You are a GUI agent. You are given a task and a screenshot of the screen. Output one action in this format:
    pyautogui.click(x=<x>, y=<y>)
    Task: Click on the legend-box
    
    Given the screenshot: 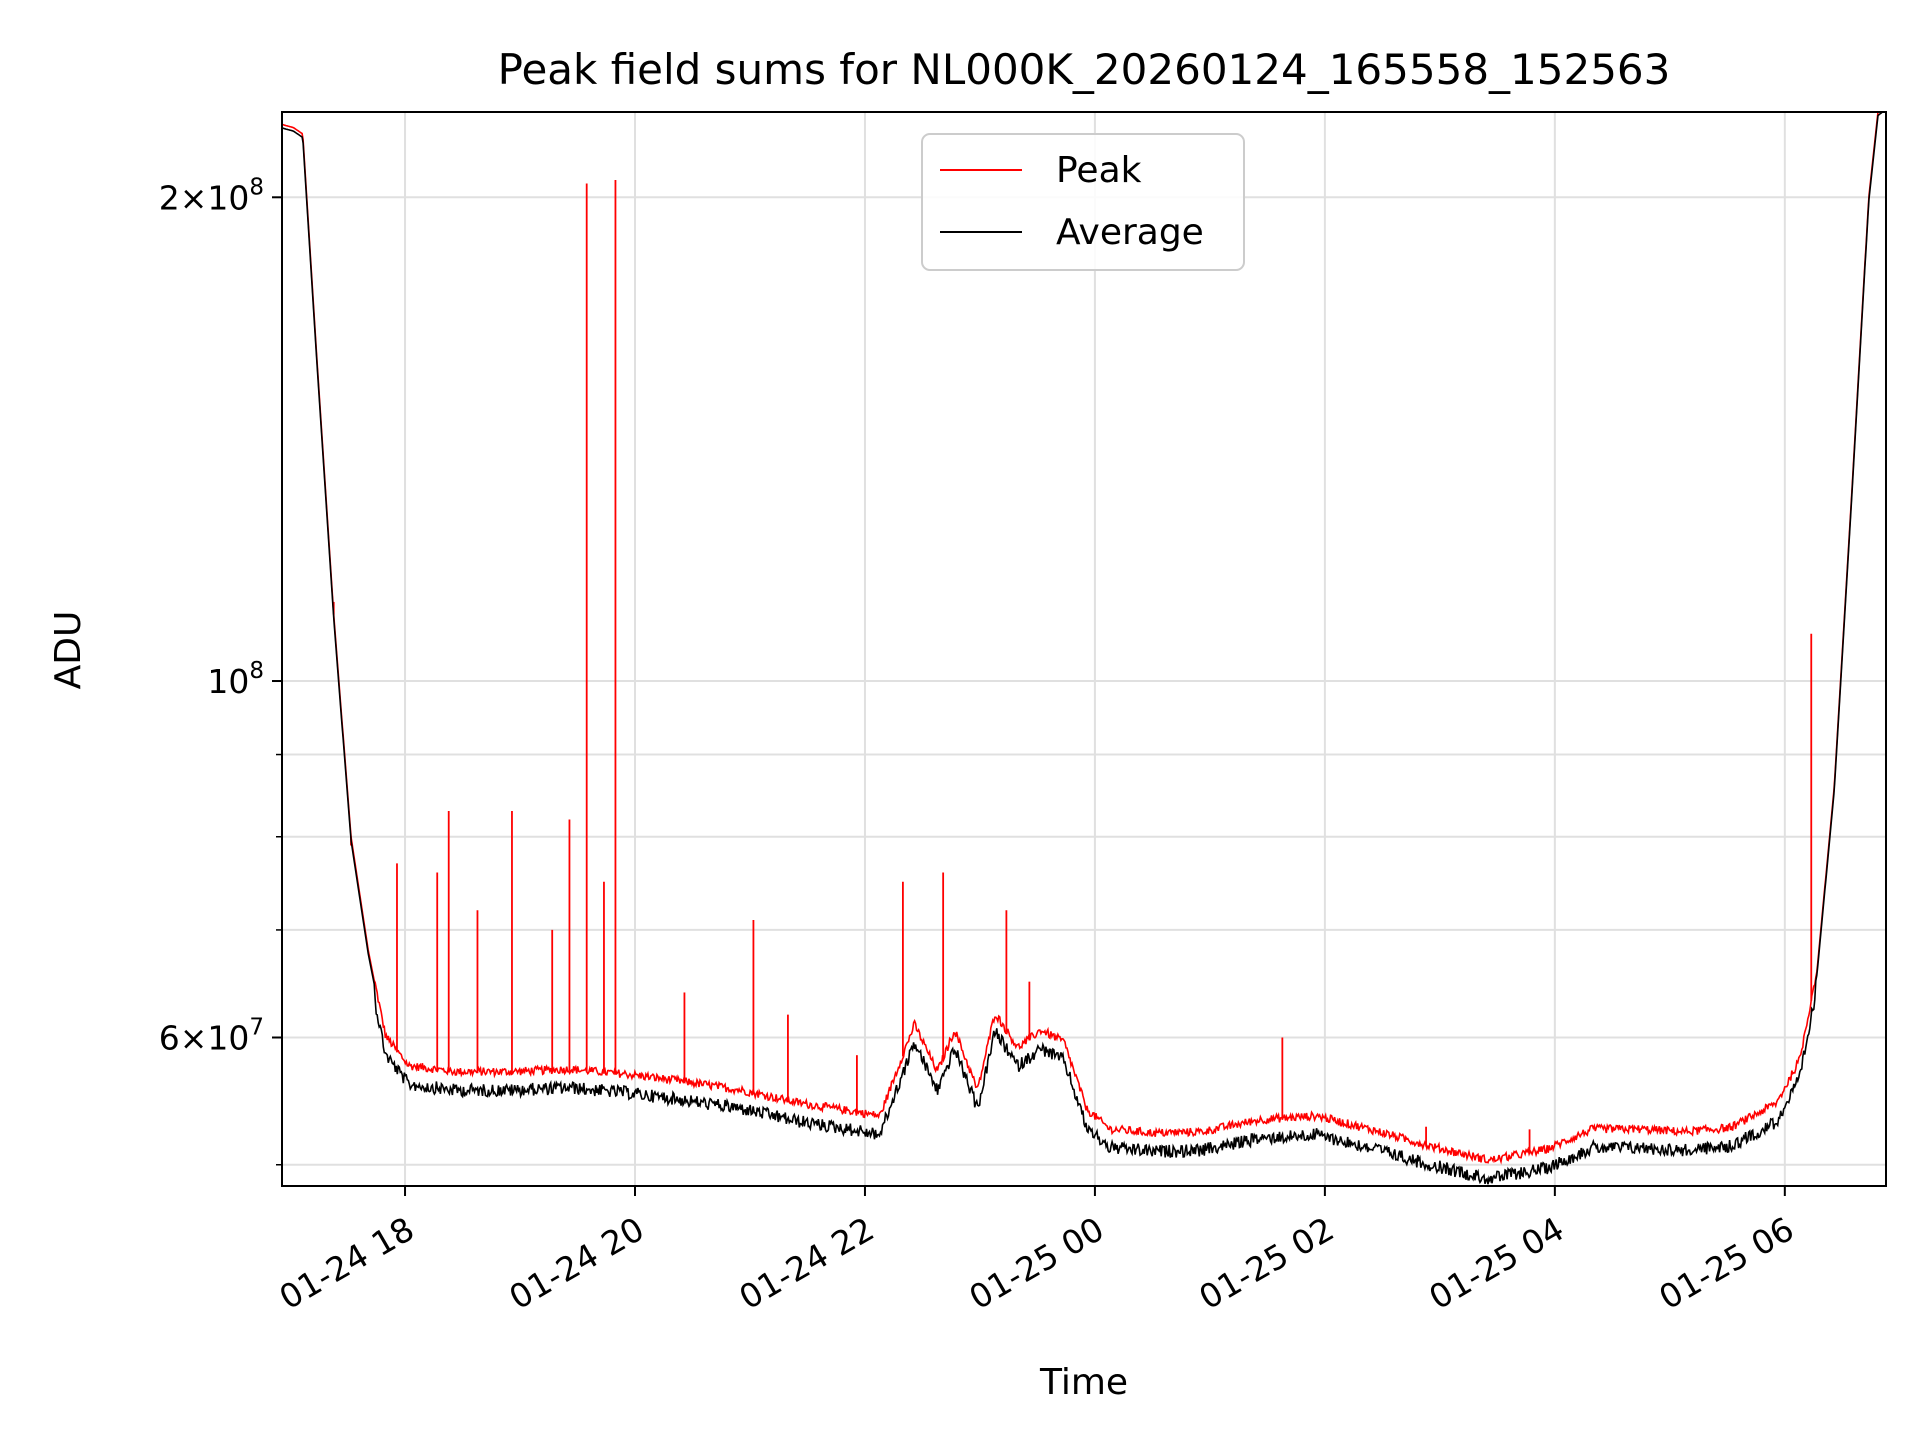 What is the action you would take?
    pyautogui.click(x=1083, y=202)
    